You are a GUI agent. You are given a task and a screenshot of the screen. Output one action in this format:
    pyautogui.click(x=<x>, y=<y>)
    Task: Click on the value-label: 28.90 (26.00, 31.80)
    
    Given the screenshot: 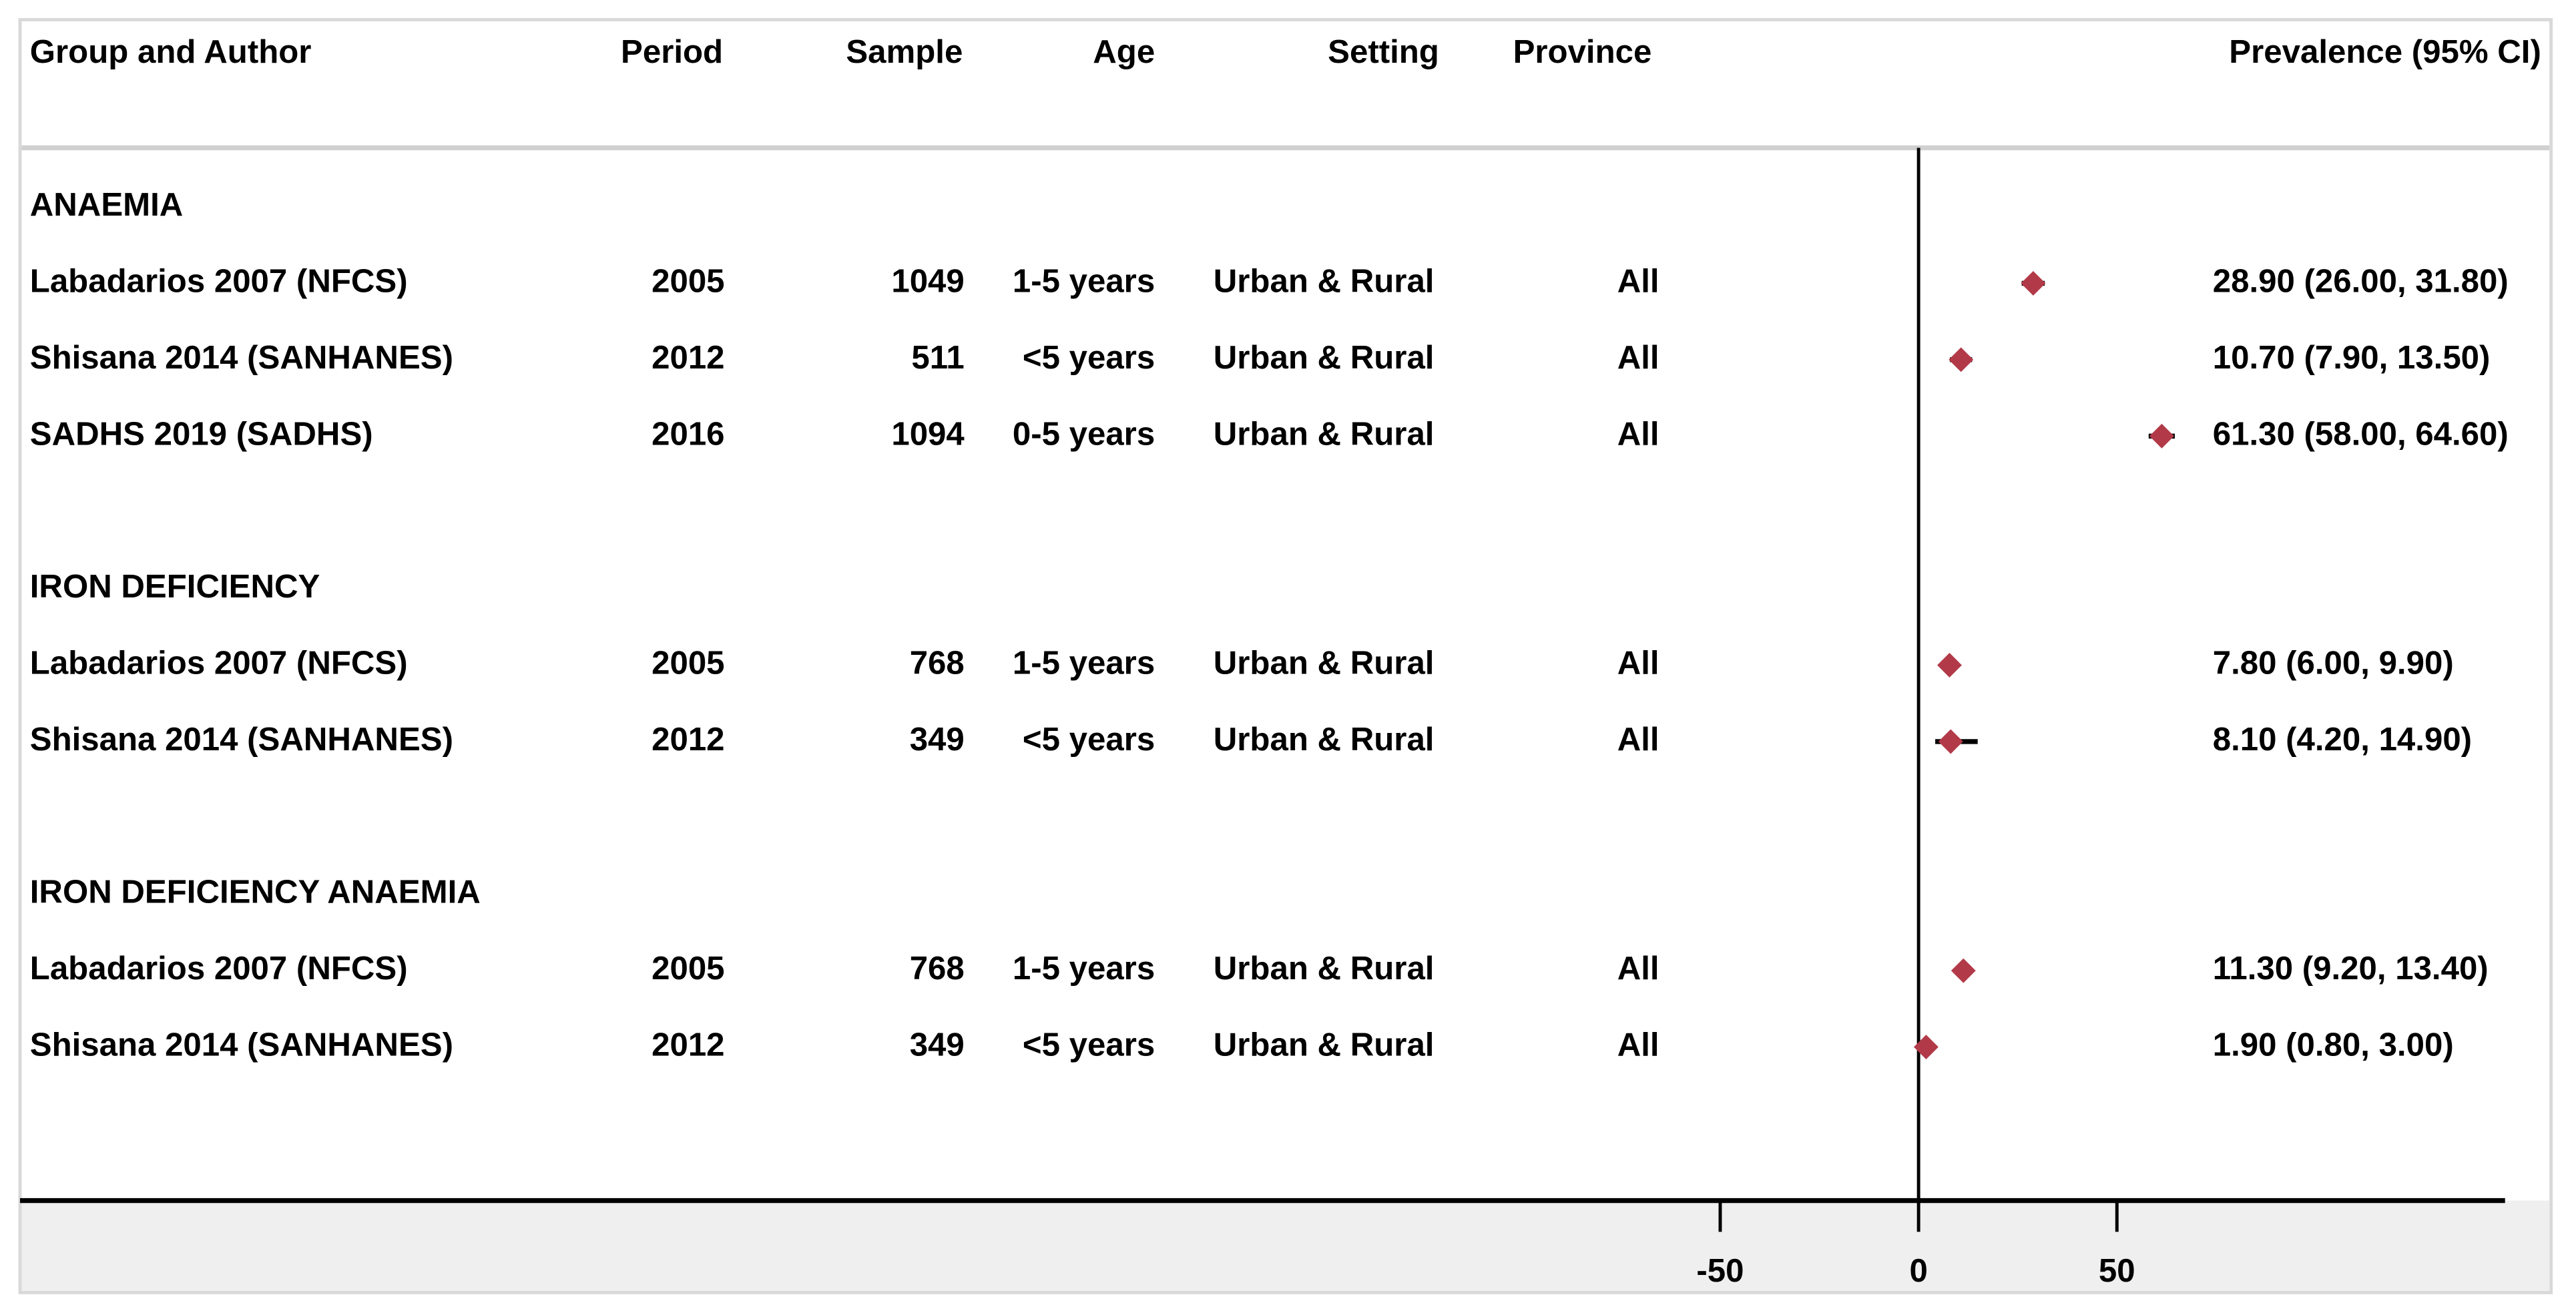 What is the action you would take?
    pyautogui.click(x=2361, y=280)
    